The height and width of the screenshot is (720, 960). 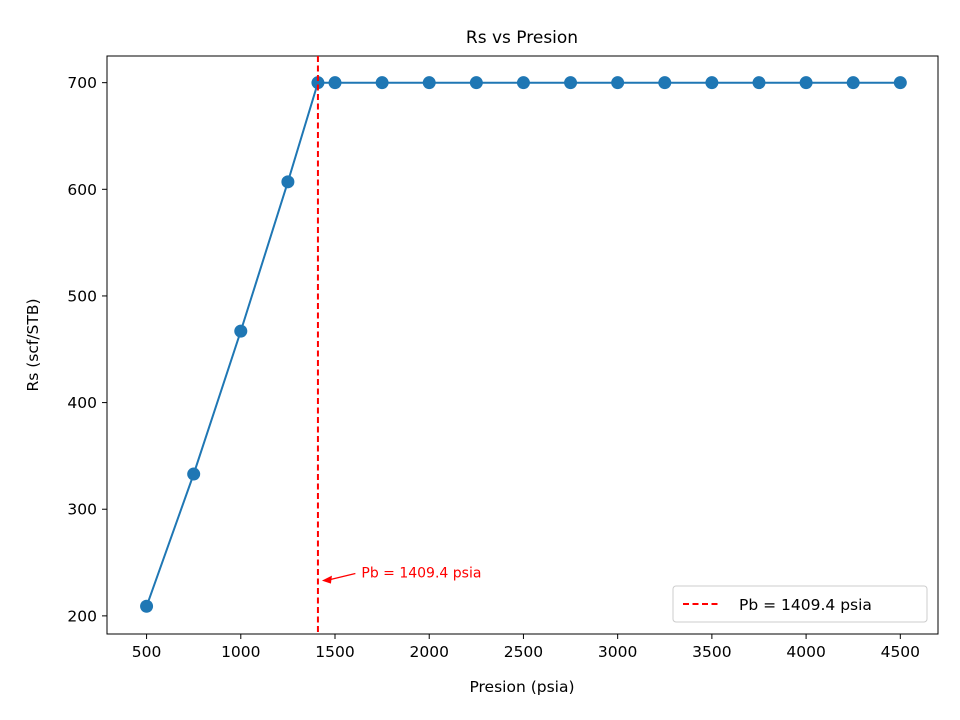 I want to click on x-axis-label: Presion (psia), so click(x=521, y=687).